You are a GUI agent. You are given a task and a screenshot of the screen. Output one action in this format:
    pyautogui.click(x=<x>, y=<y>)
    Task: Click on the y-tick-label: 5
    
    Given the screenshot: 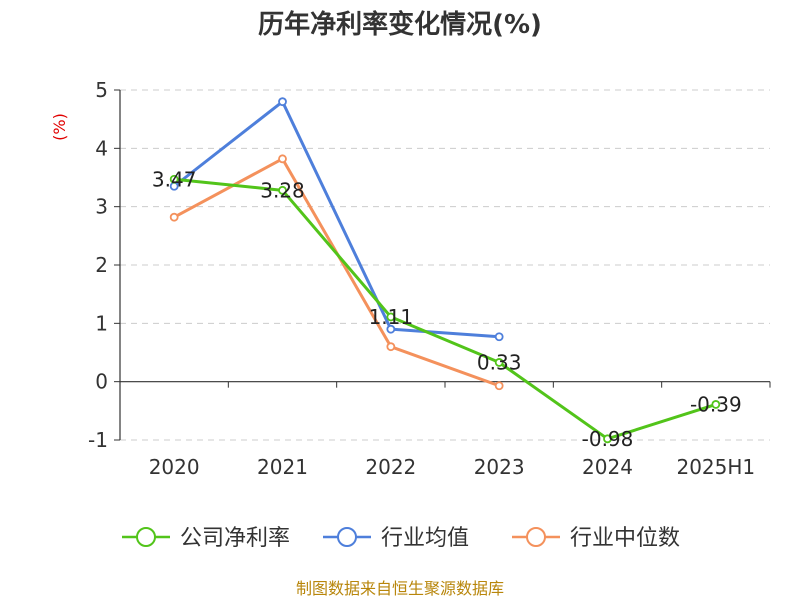 What is the action you would take?
    pyautogui.click(x=101, y=90)
    